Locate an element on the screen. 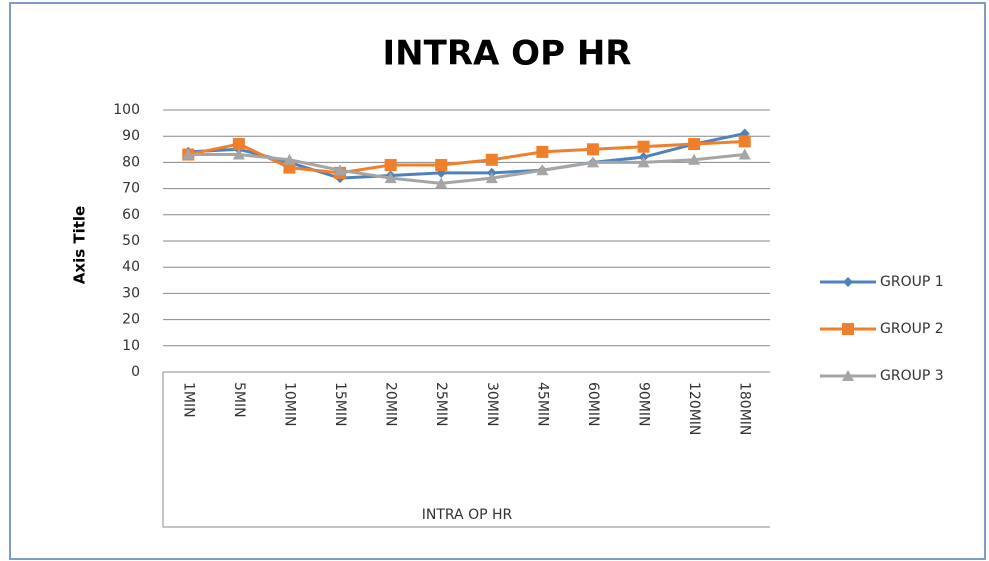 This screenshot has height=561, width=989. x-tick-label: 25MIN is located at coordinates (441, 404).